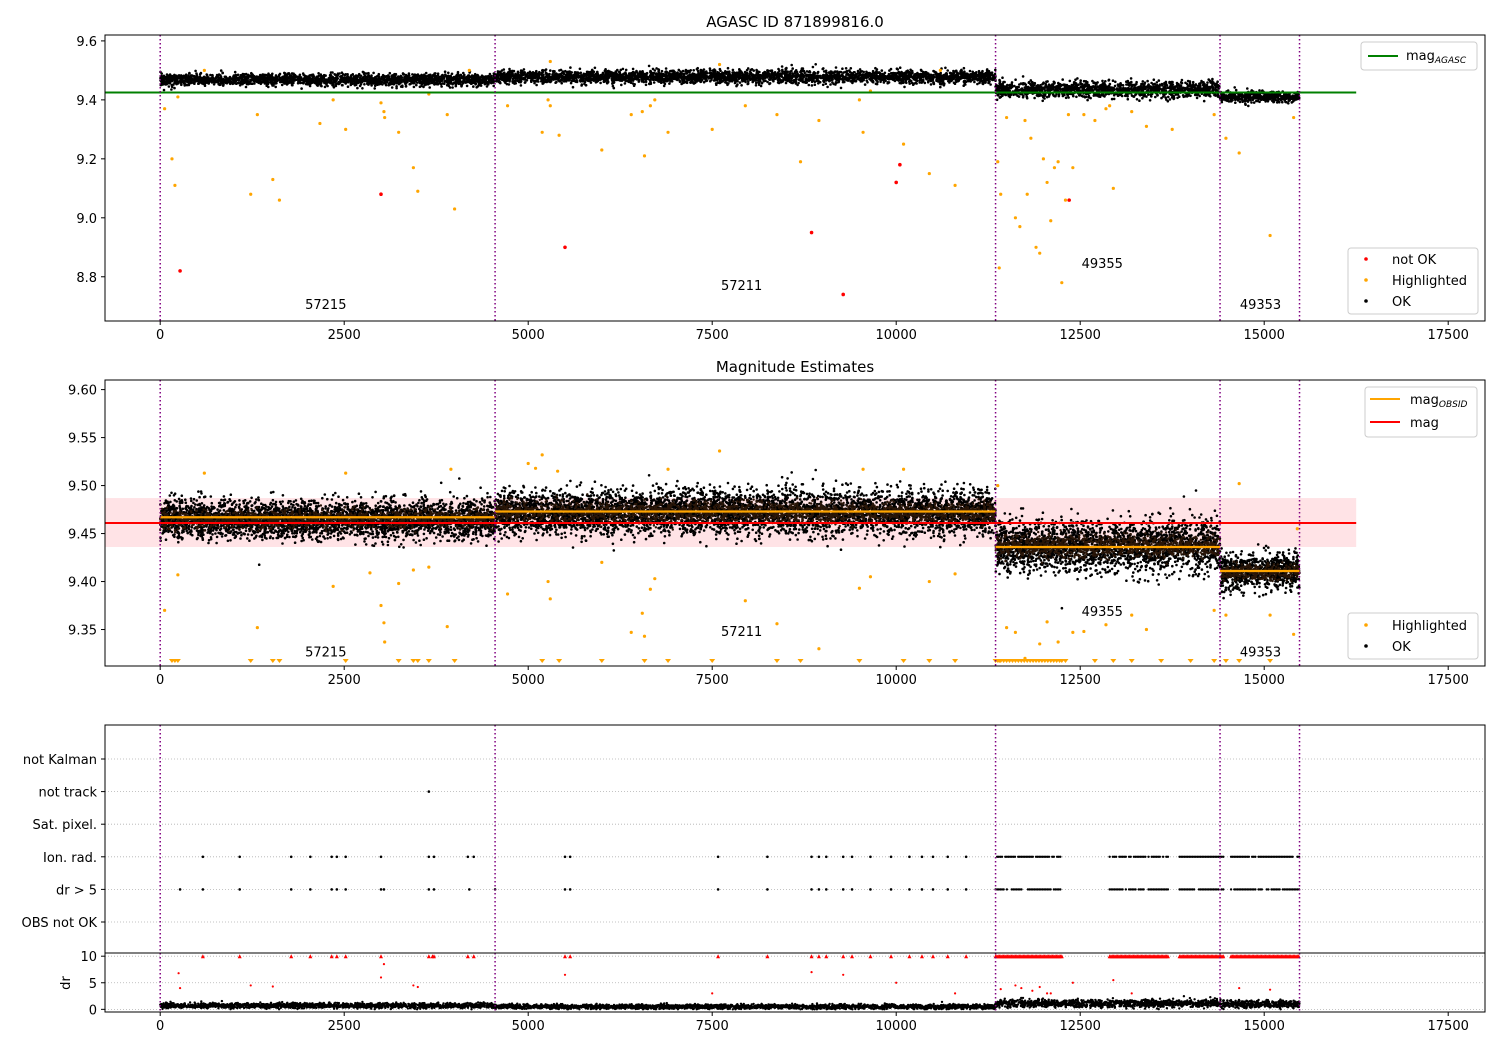  I want to click on estimates-obsid-label: 57211, so click(741, 632).